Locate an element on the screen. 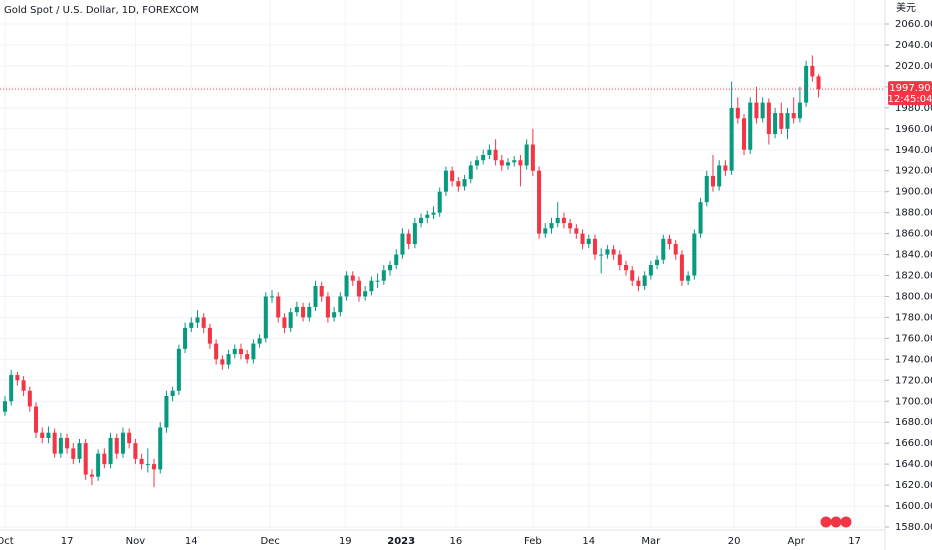 This screenshot has height=550, width=932. footer-icons is located at coordinates (836, 522).